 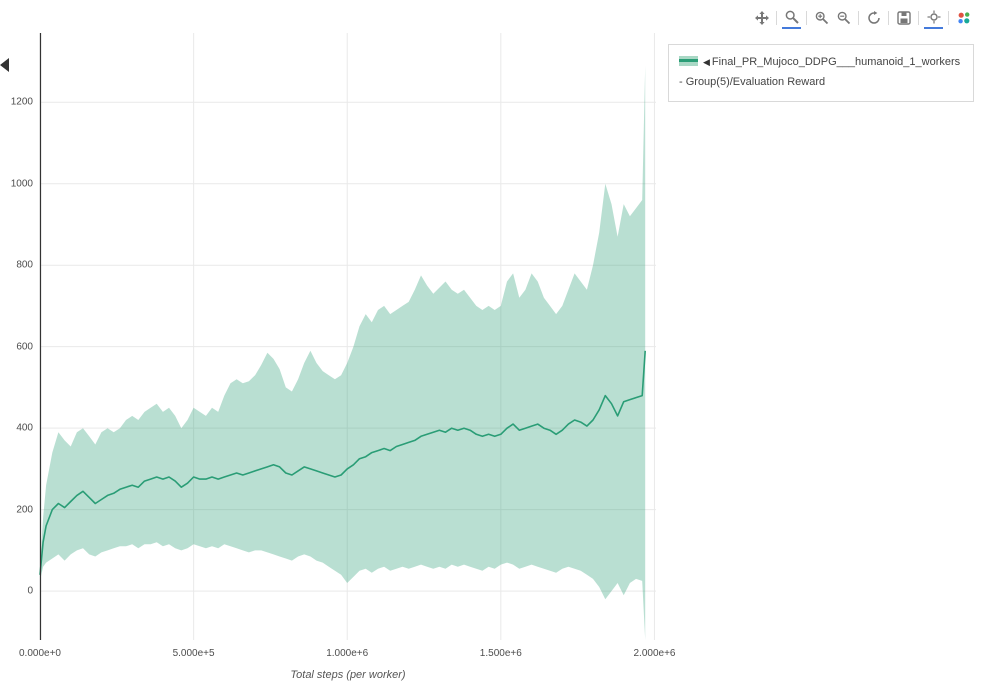 What do you see at coordinates (30, 591) in the screenshot?
I see `y-tick-label: 0` at bounding box center [30, 591].